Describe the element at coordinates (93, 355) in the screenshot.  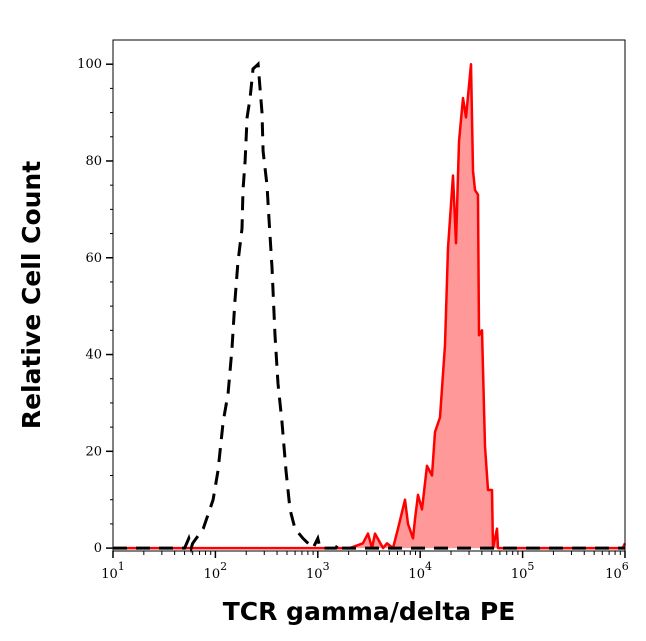
I see `y-tick-label: 40` at that location.